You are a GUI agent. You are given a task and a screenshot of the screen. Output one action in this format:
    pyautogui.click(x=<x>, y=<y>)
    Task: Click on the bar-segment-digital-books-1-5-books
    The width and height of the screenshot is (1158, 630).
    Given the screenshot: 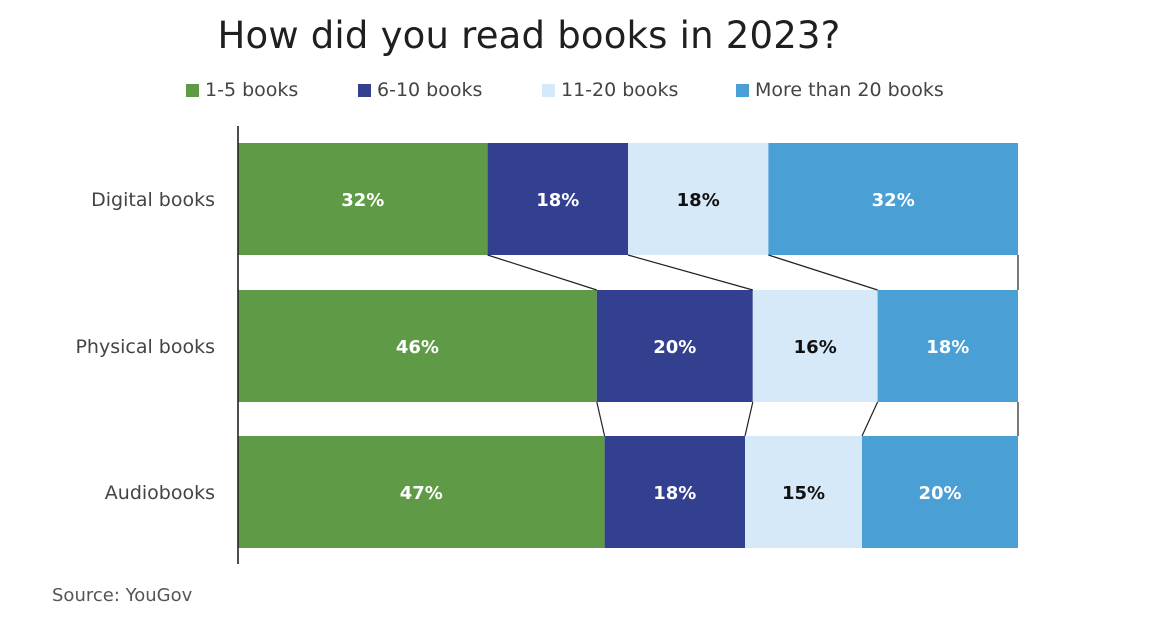 What is the action you would take?
    pyautogui.click(x=363, y=199)
    